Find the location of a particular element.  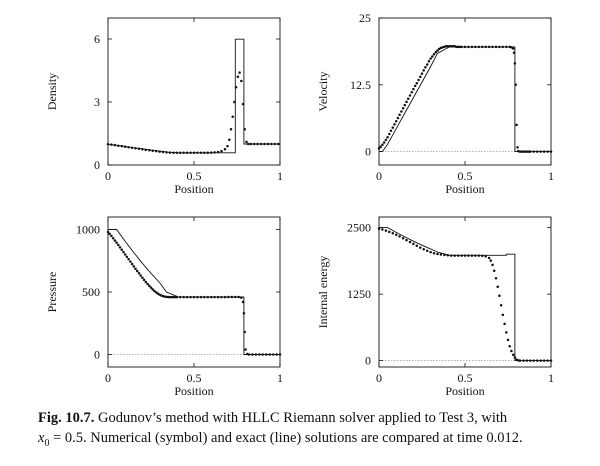

y-tick-label: 1250 is located at coordinates (359, 294).